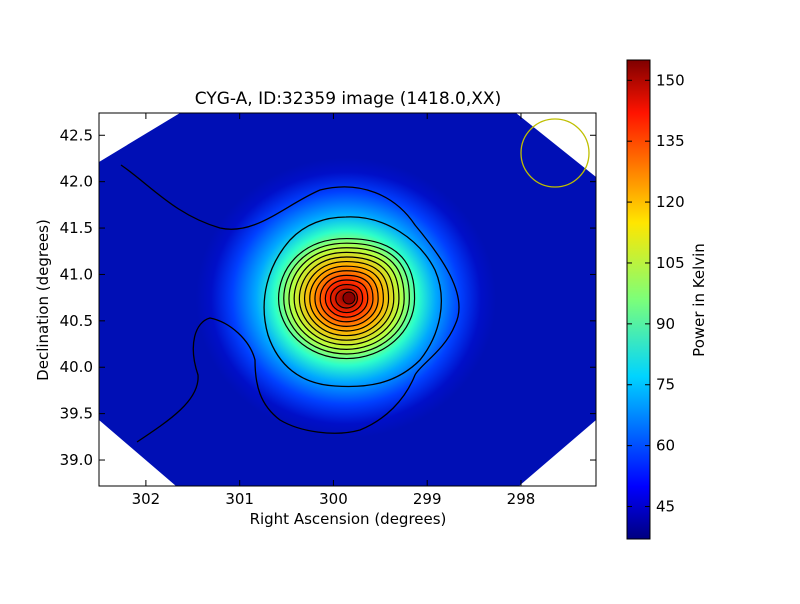 Image resolution: width=800 pixels, height=604 pixels. Describe the element at coordinates (427, 499) in the screenshot. I see `x-tick-label: 299` at that location.